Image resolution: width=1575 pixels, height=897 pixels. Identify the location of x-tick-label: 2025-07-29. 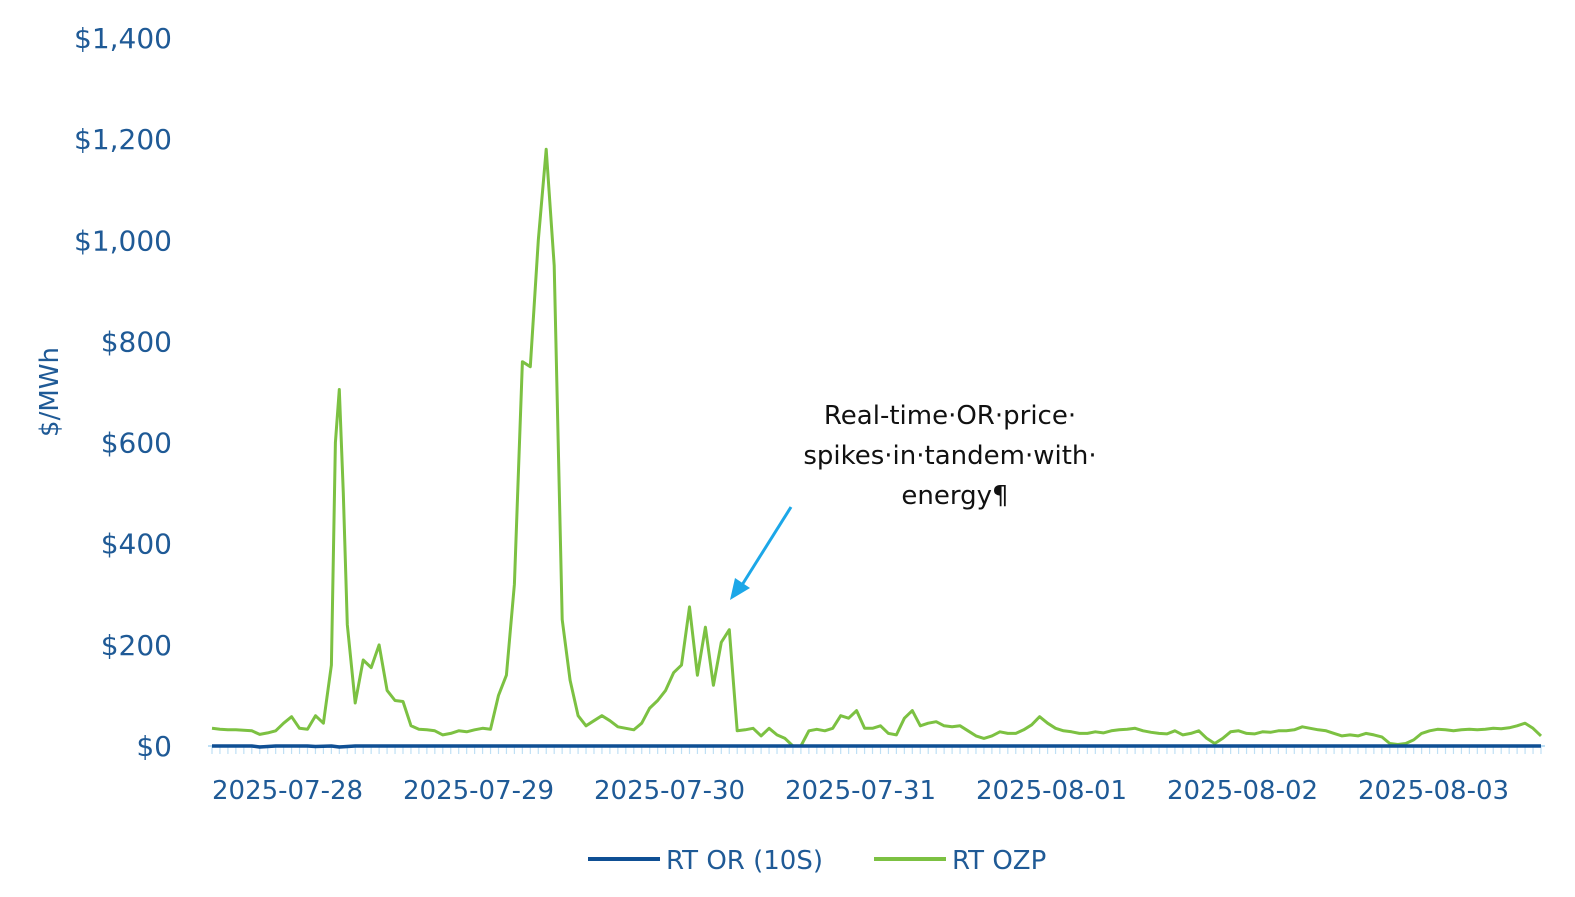
(478, 791).